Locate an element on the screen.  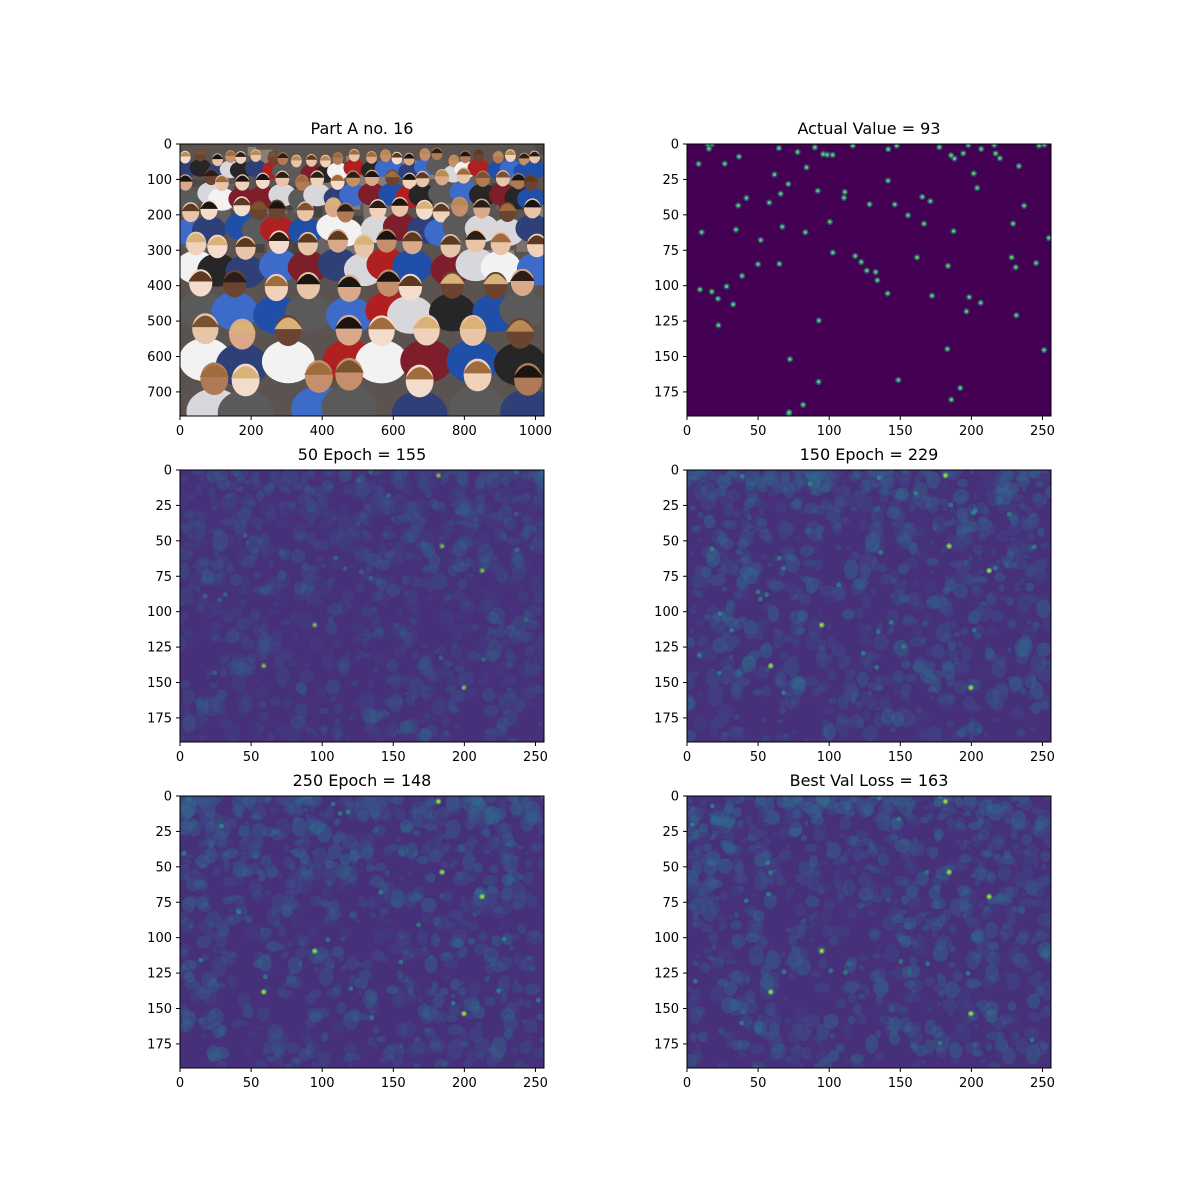
y-tick-label: 700 is located at coordinates (159, 392).